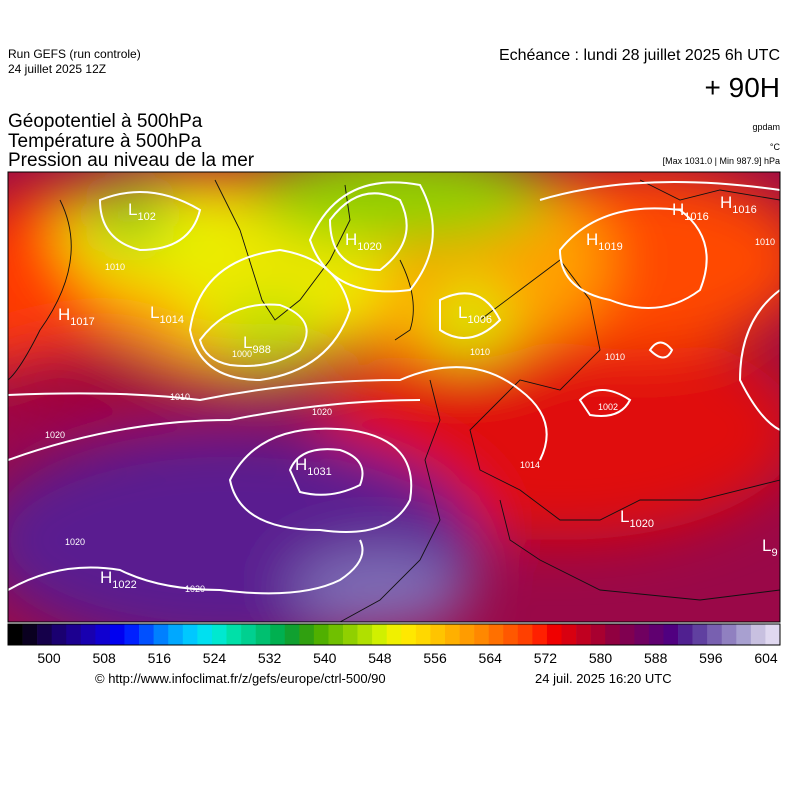 The height and width of the screenshot is (794, 788). I want to click on forecast-time: Echéance : lundi 28 juillet 2025 6h UTC, so click(639, 55).